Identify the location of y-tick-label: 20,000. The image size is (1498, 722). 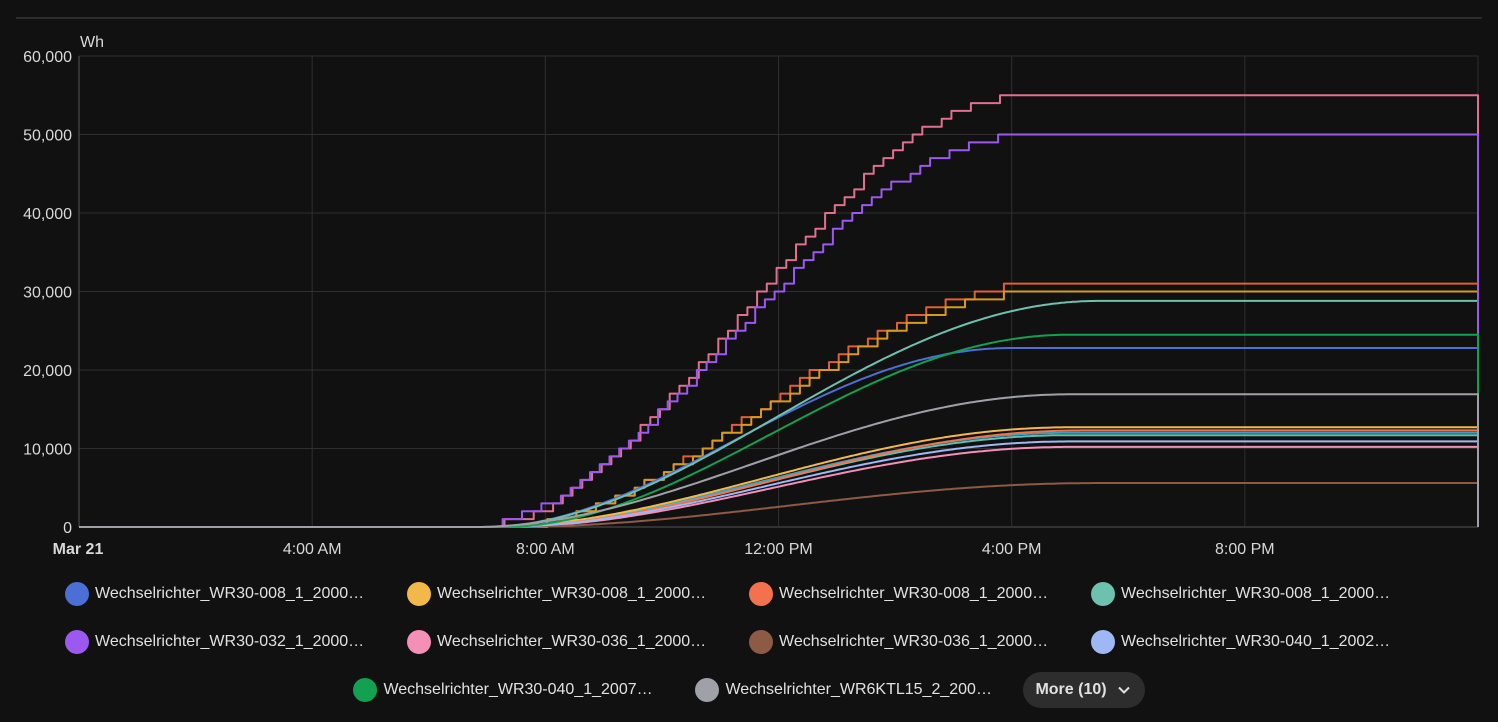
(47, 371).